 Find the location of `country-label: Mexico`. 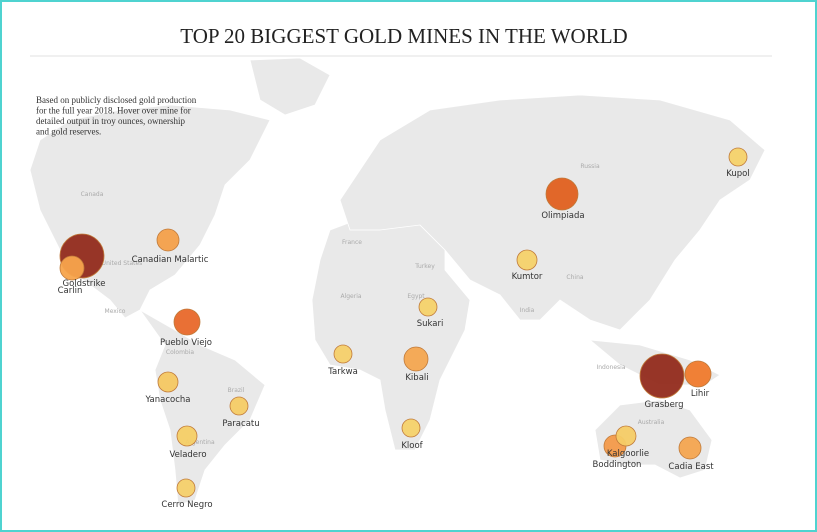

country-label: Mexico is located at coordinates (115, 311).